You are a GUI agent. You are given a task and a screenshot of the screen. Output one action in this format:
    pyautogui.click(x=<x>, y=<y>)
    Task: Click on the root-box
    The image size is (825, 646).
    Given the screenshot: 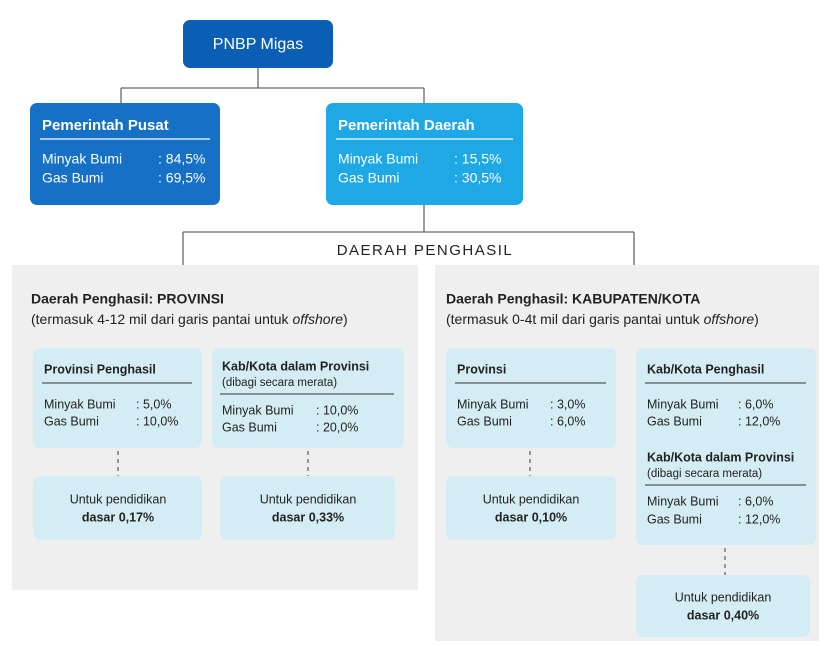 What is the action you would take?
    pyautogui.click(x=258, y=44)
    